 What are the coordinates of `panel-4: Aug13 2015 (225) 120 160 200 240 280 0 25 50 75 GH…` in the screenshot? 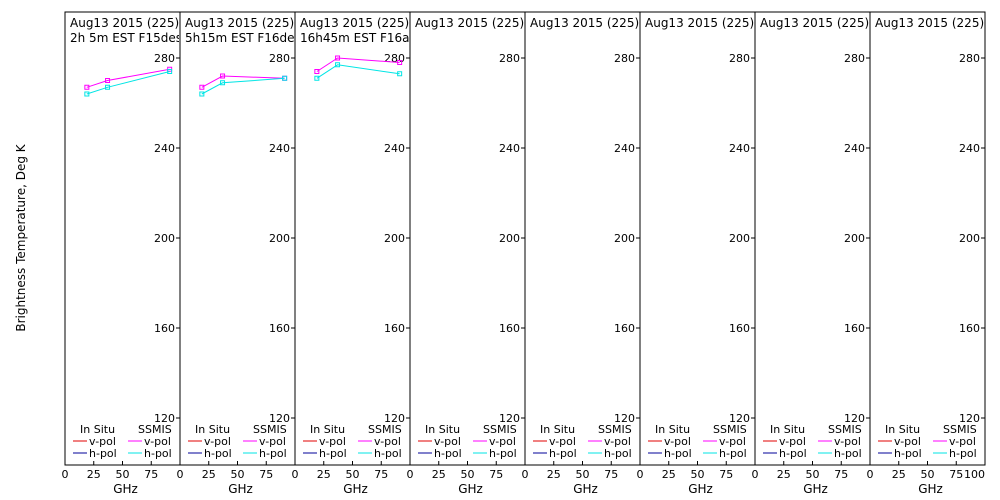 It's located at (466, 253).